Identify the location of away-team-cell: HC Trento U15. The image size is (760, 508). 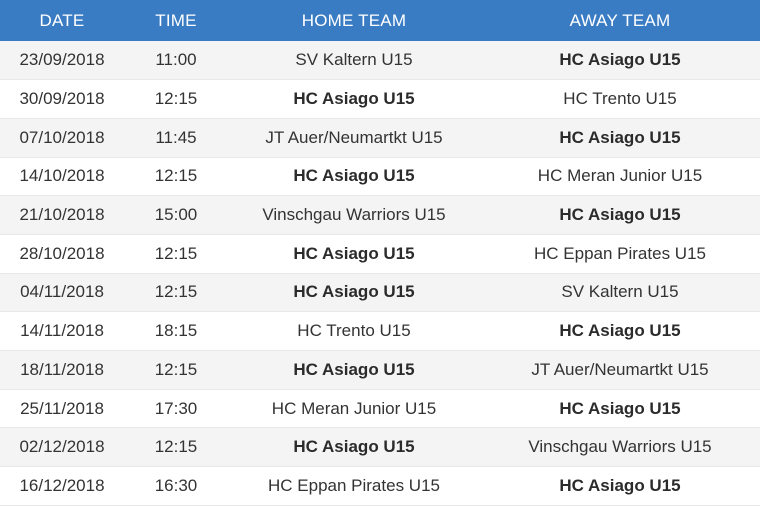
(620, 99).